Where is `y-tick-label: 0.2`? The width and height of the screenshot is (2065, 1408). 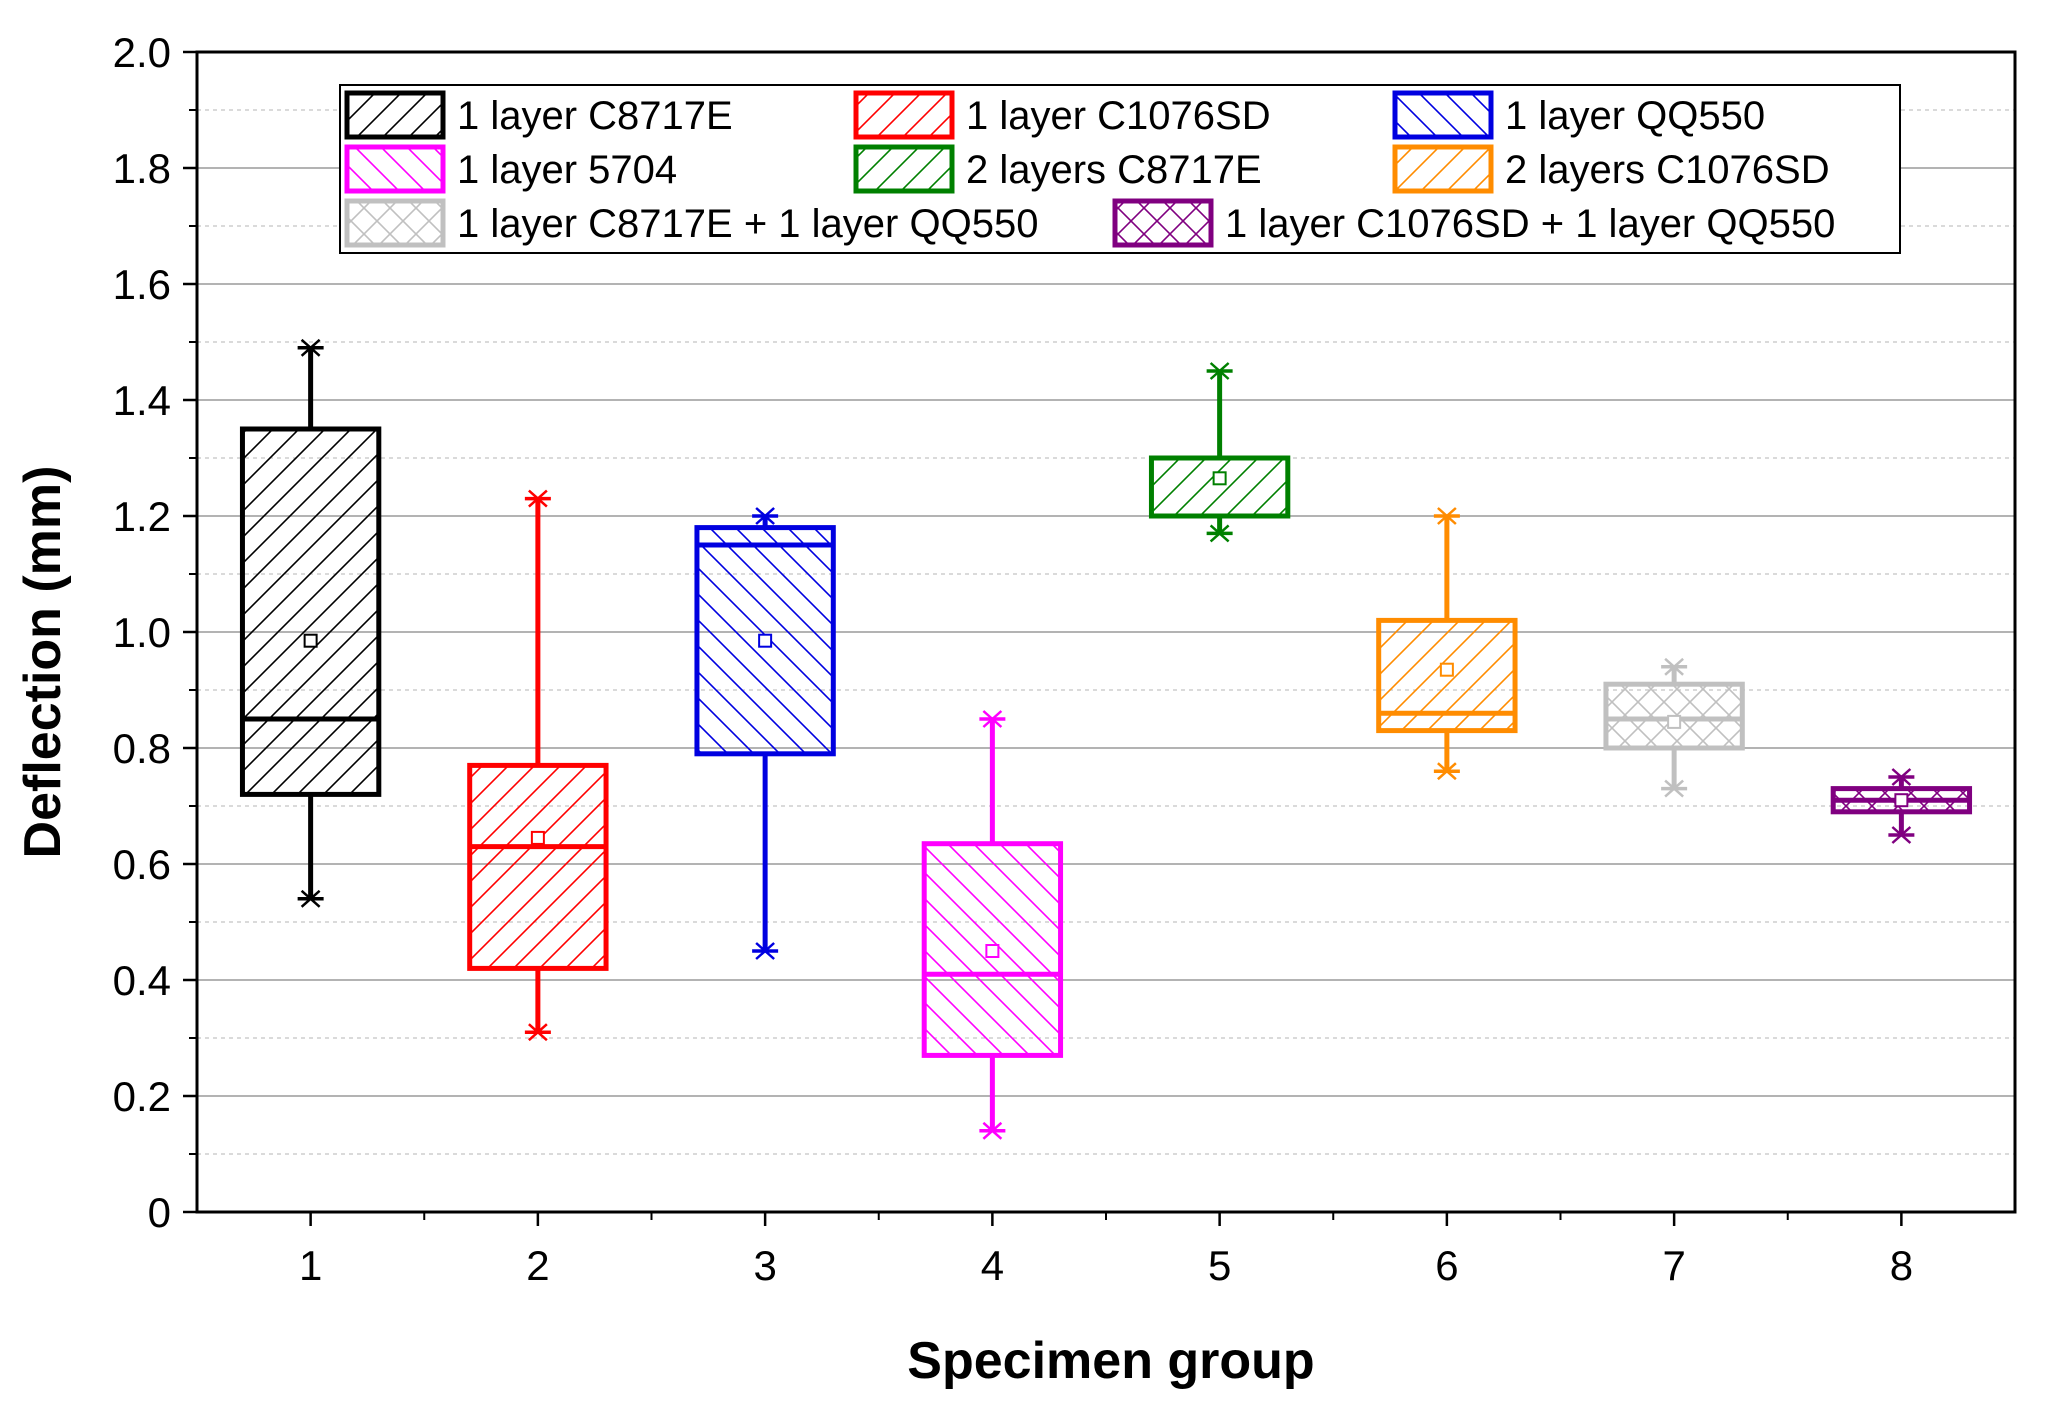
y-tick-label: 0.2 is located at coordinates (142, 1096).